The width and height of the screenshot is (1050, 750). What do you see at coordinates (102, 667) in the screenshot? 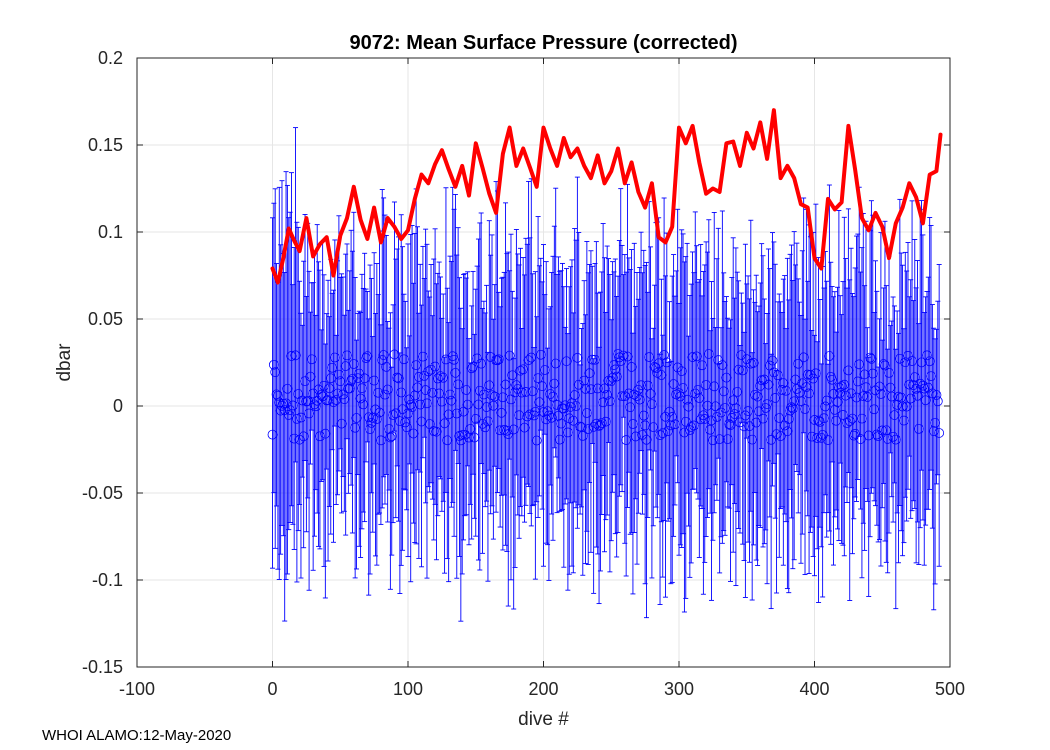
I see `y-tick-label: -0.15` at bounding box center [102, 667].